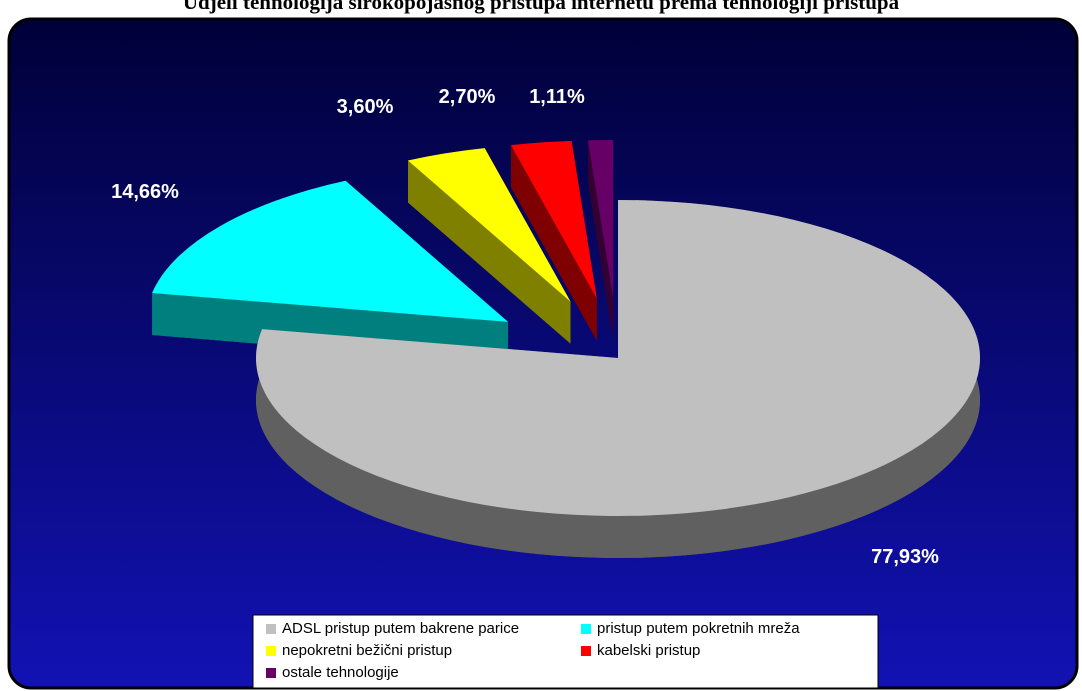 The width and height of the screenshot is (1082, 691). Describe the element at coordinates (905, 557) in the screenshot. I see `data-label: 77,93%` at that location.